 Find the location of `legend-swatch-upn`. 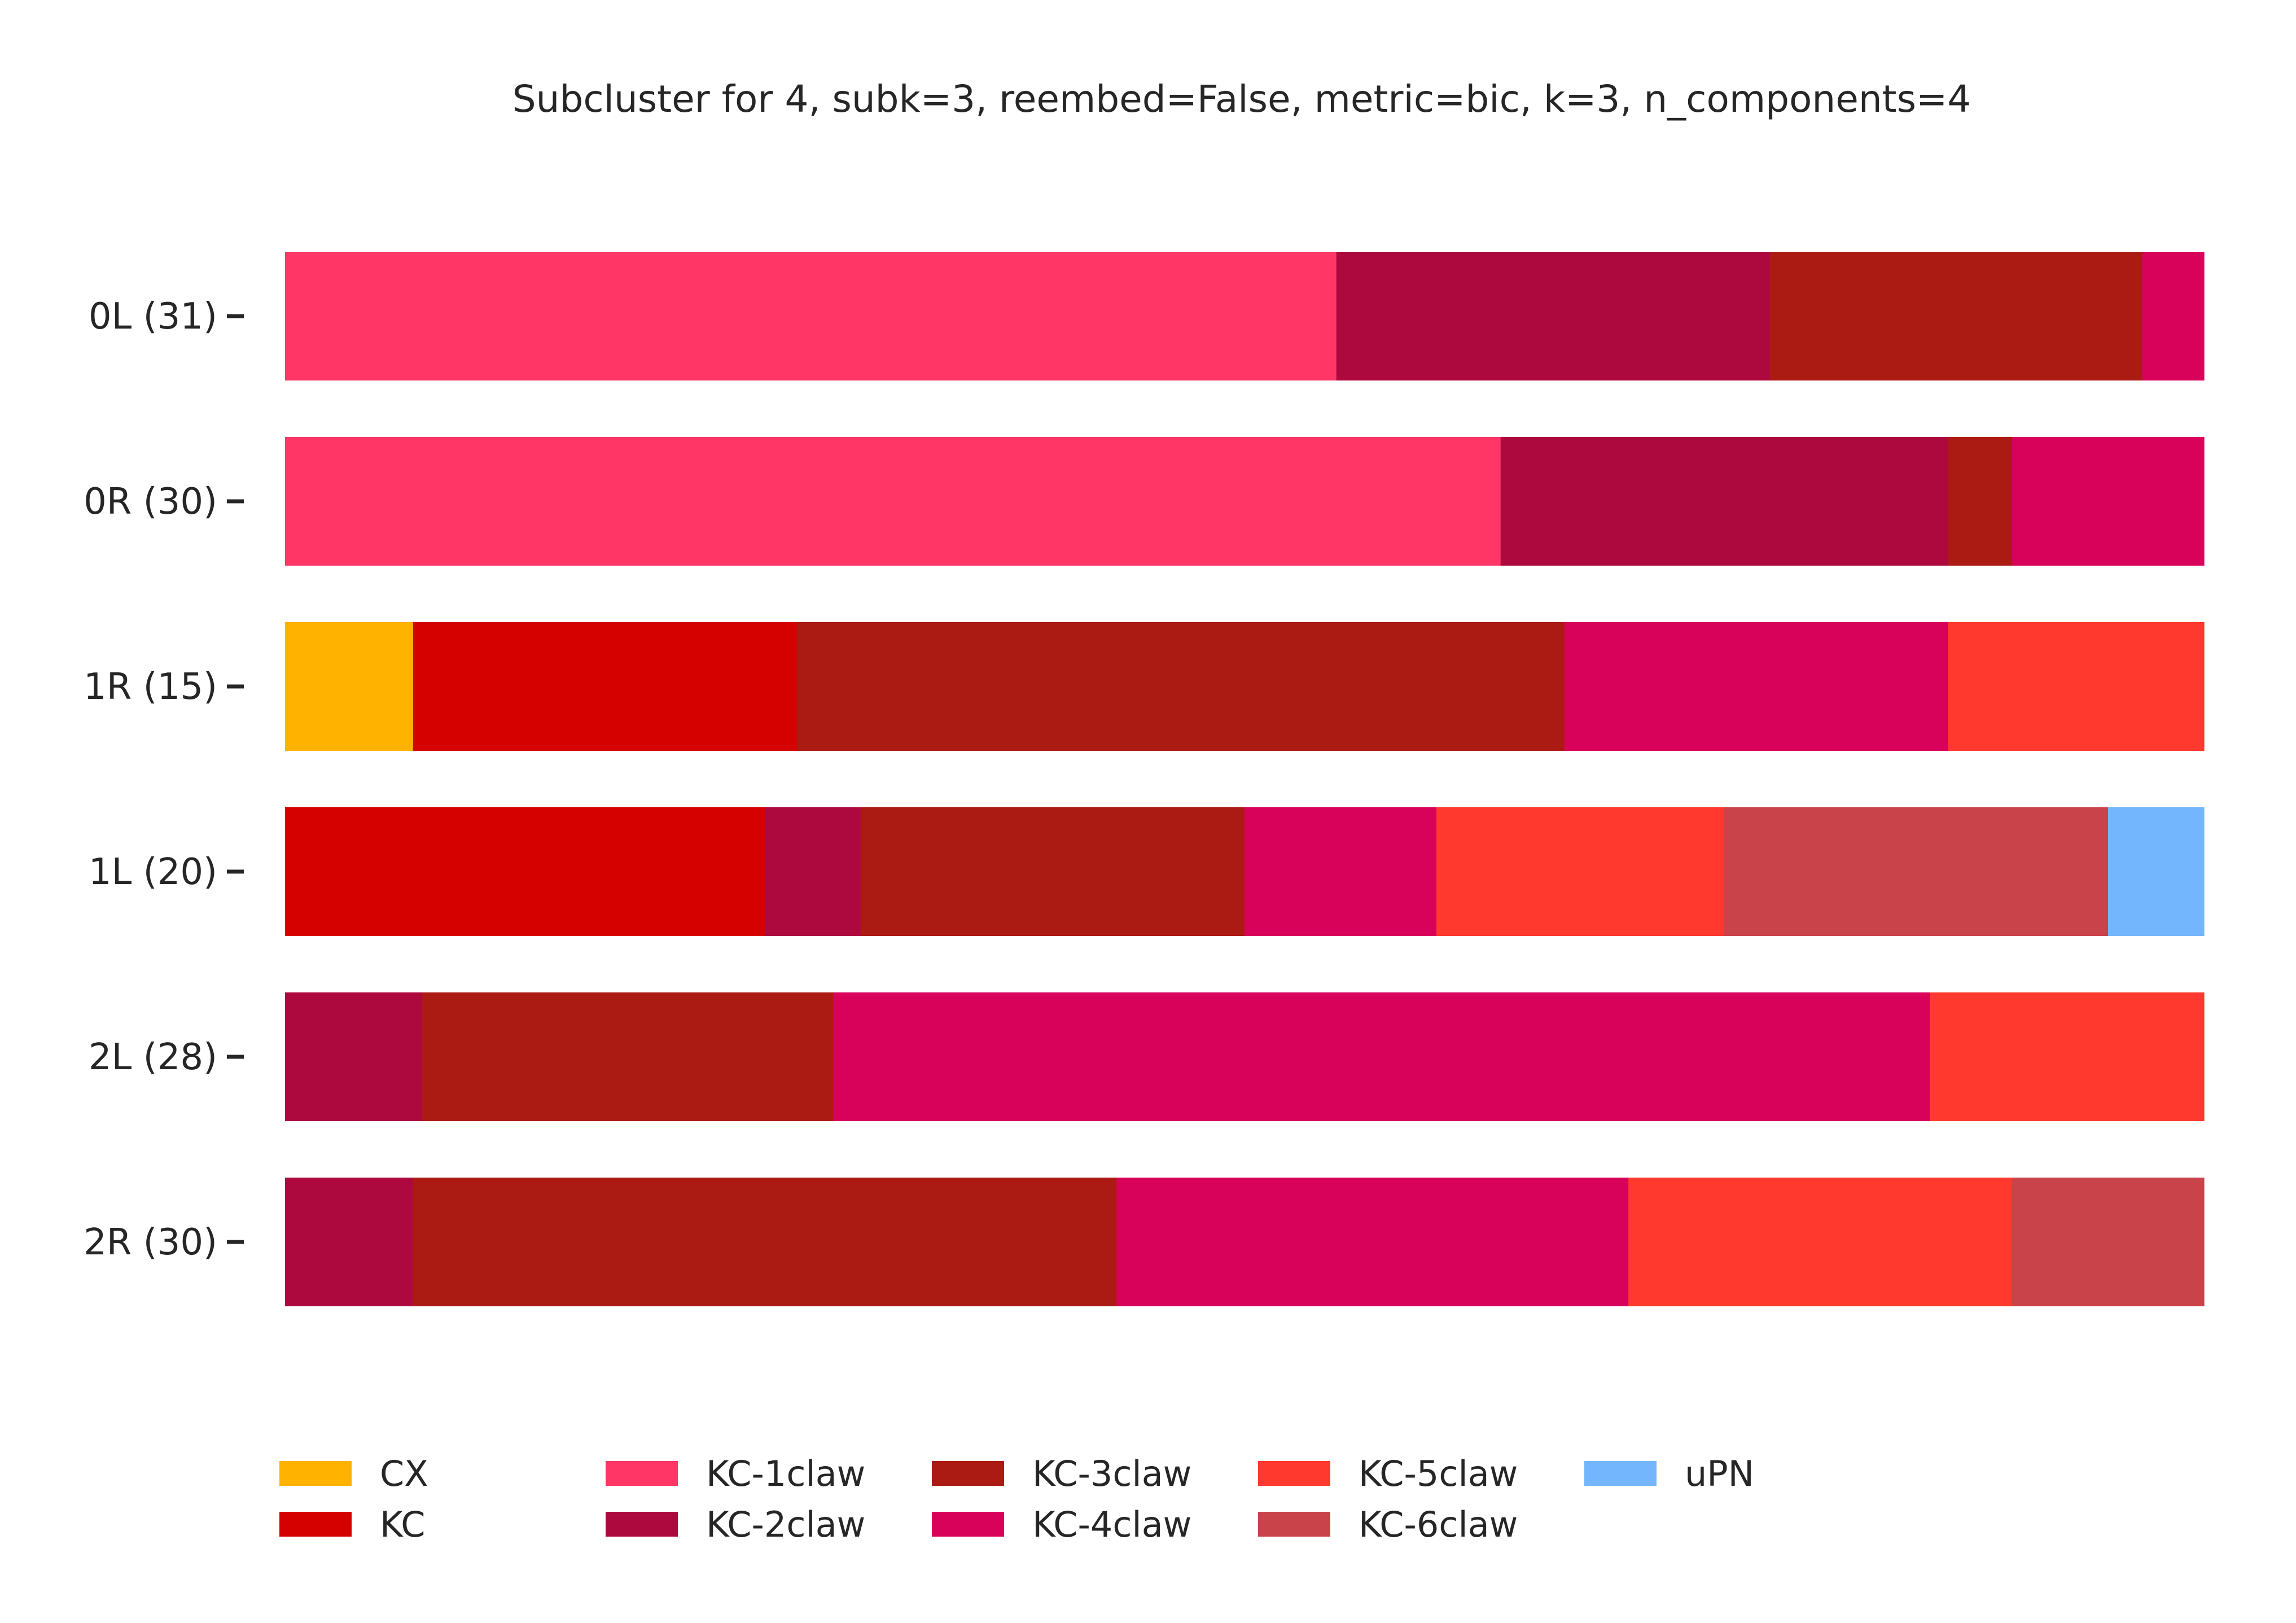

legend-swatch-upn is located at coordinates (1621, 1473).